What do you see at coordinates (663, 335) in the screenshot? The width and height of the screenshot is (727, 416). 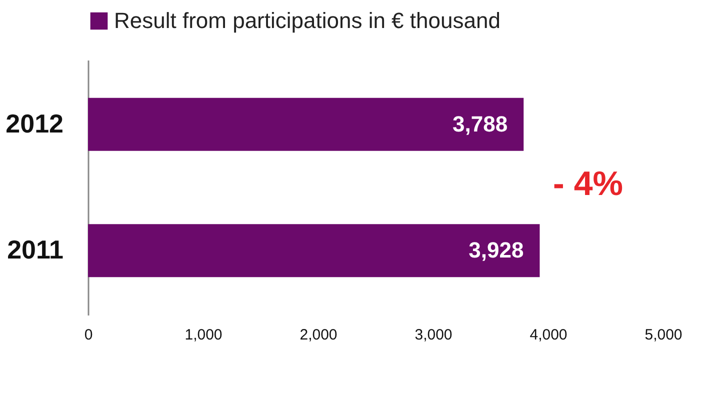 I see `x-tick-label: 5,000` at bounding box center [663, 335].